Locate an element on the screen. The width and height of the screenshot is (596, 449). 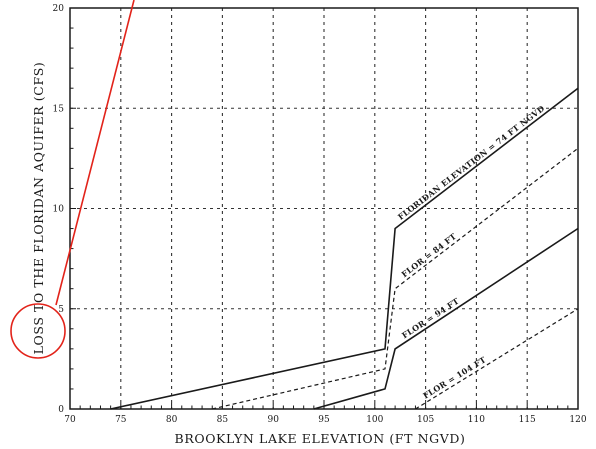
x-tick-label: 70 is located at coordinates (70, 420).